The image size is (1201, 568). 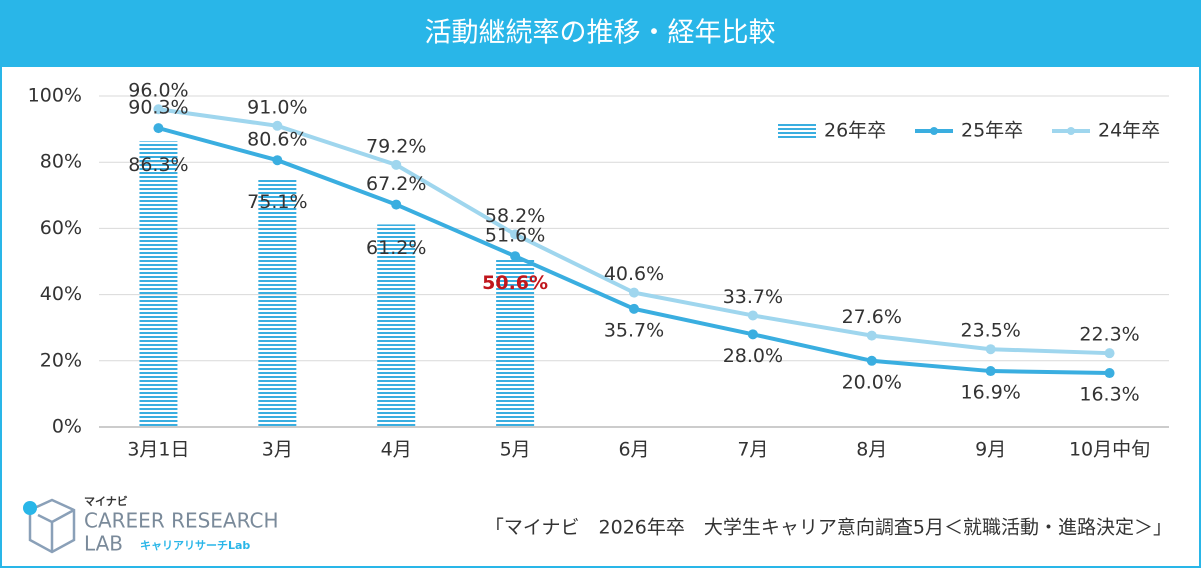 I want to click on data-label: 40.6%, so click(x=634, y=274).